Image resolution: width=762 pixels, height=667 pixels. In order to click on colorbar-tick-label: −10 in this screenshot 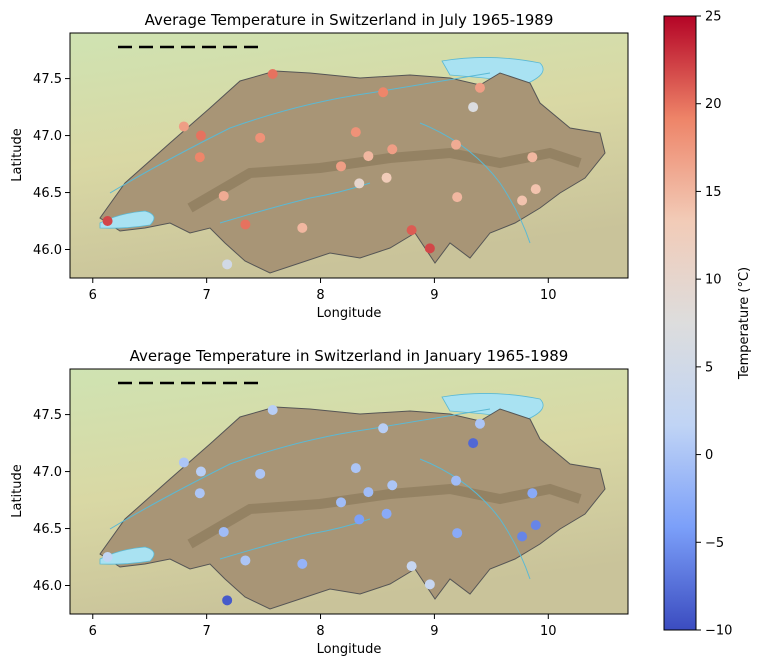, I will do `click(718, 631)`.